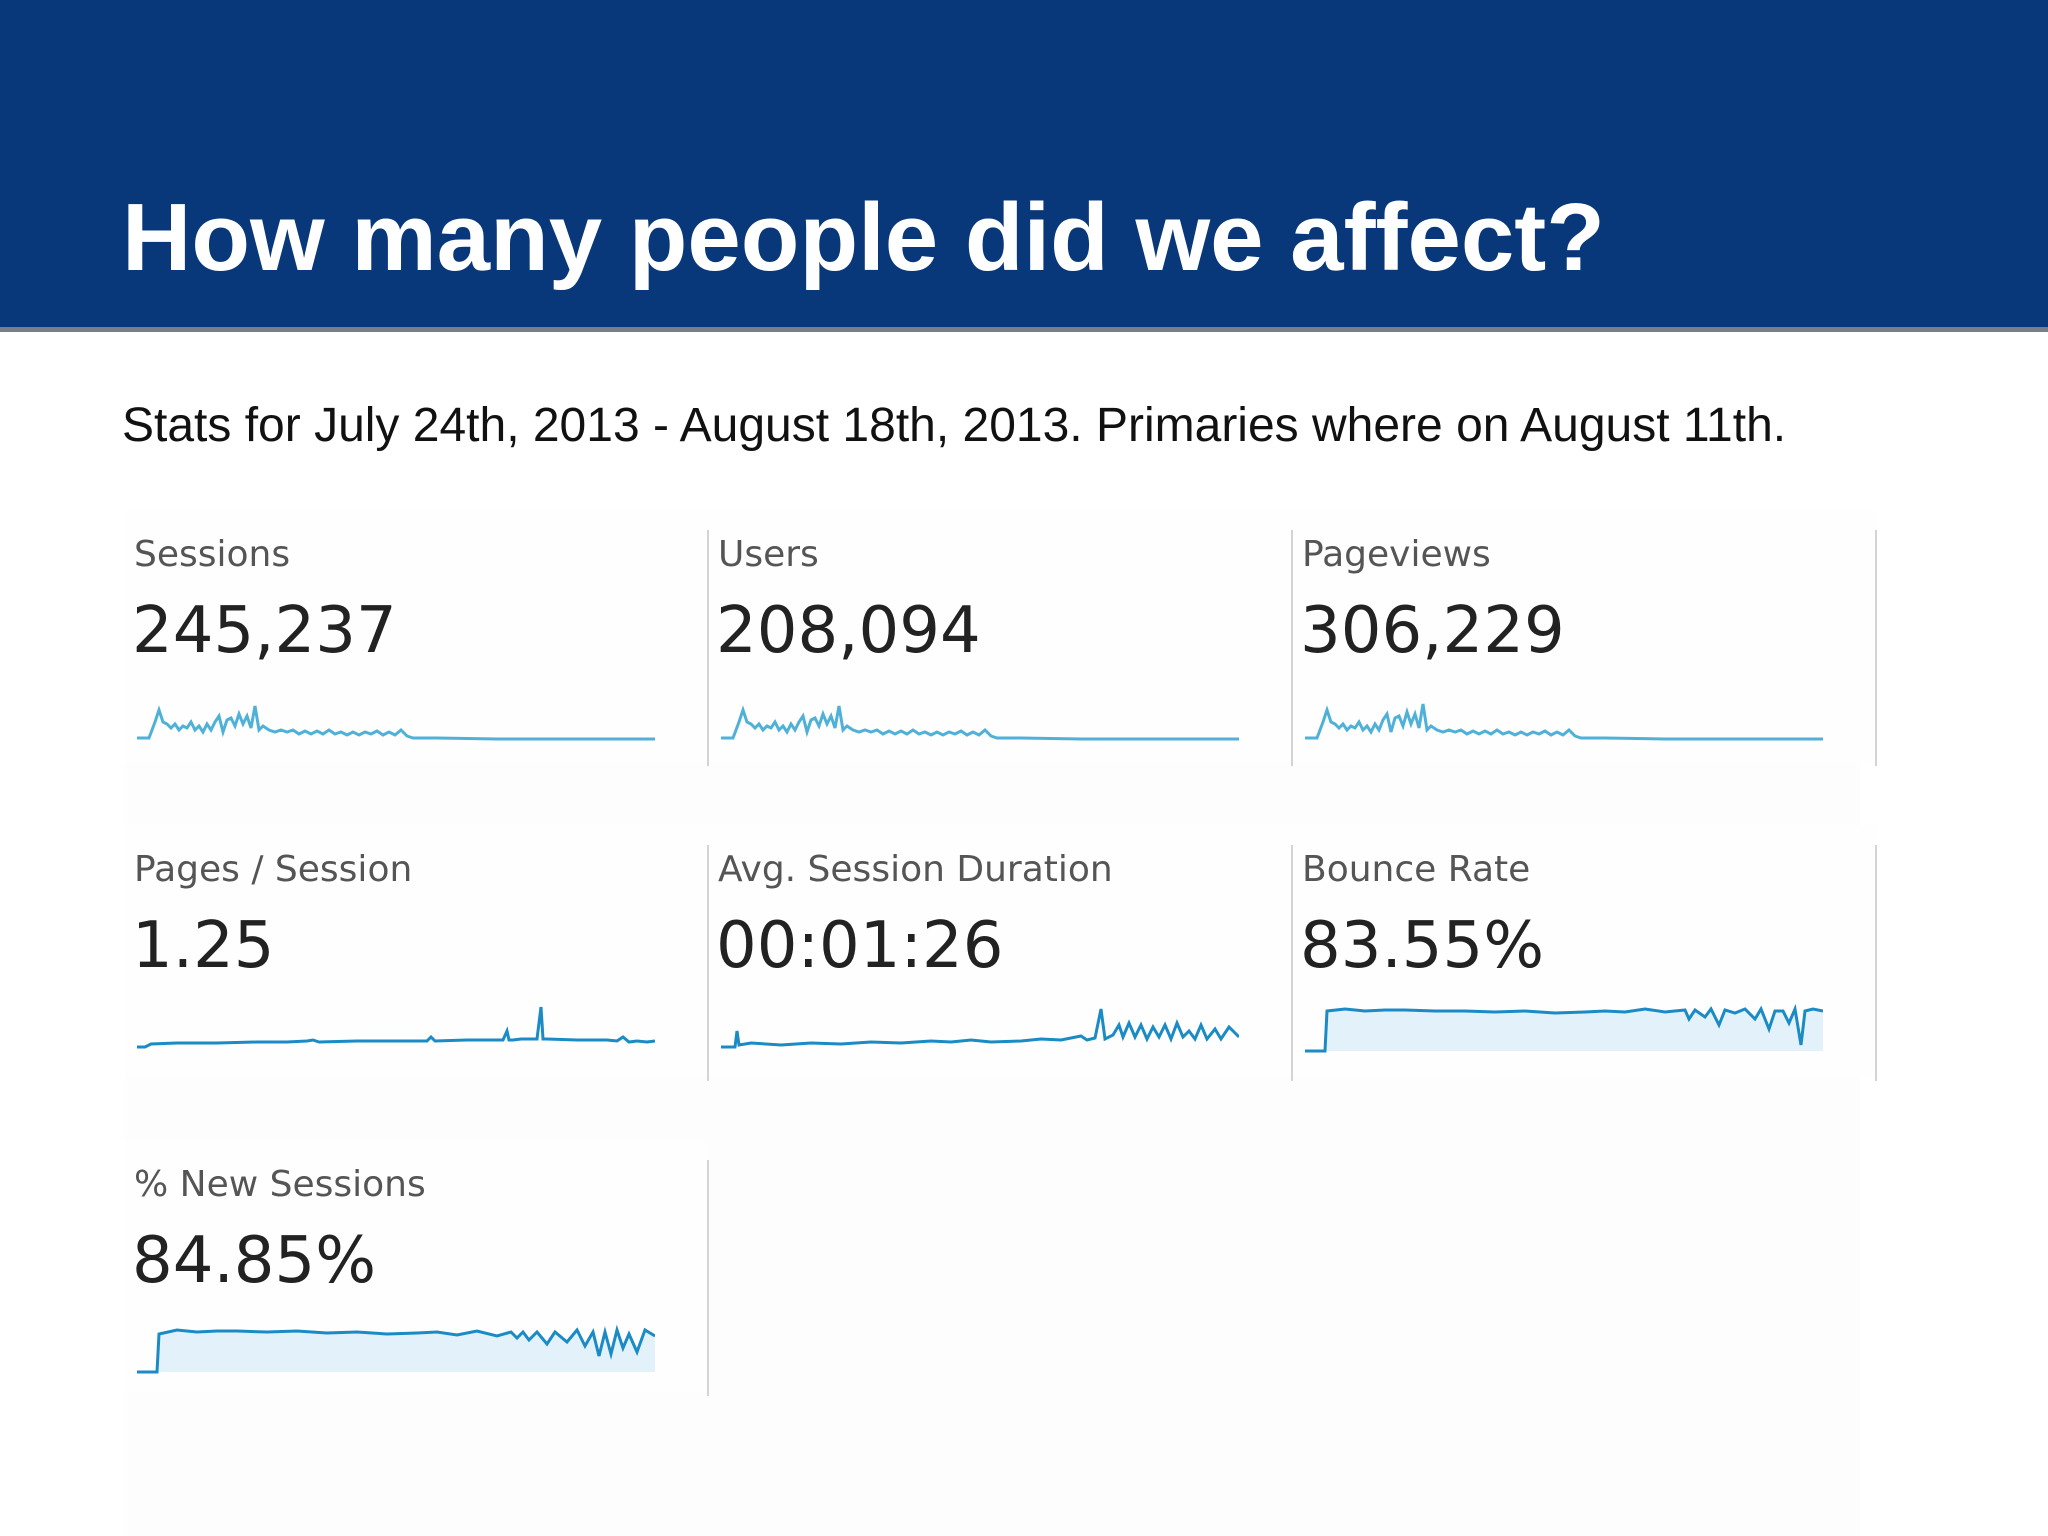 The height and width of the screenshot is (1536, 2048). I want to click on metric-label: Bounce Rate, so click(1416, 869).